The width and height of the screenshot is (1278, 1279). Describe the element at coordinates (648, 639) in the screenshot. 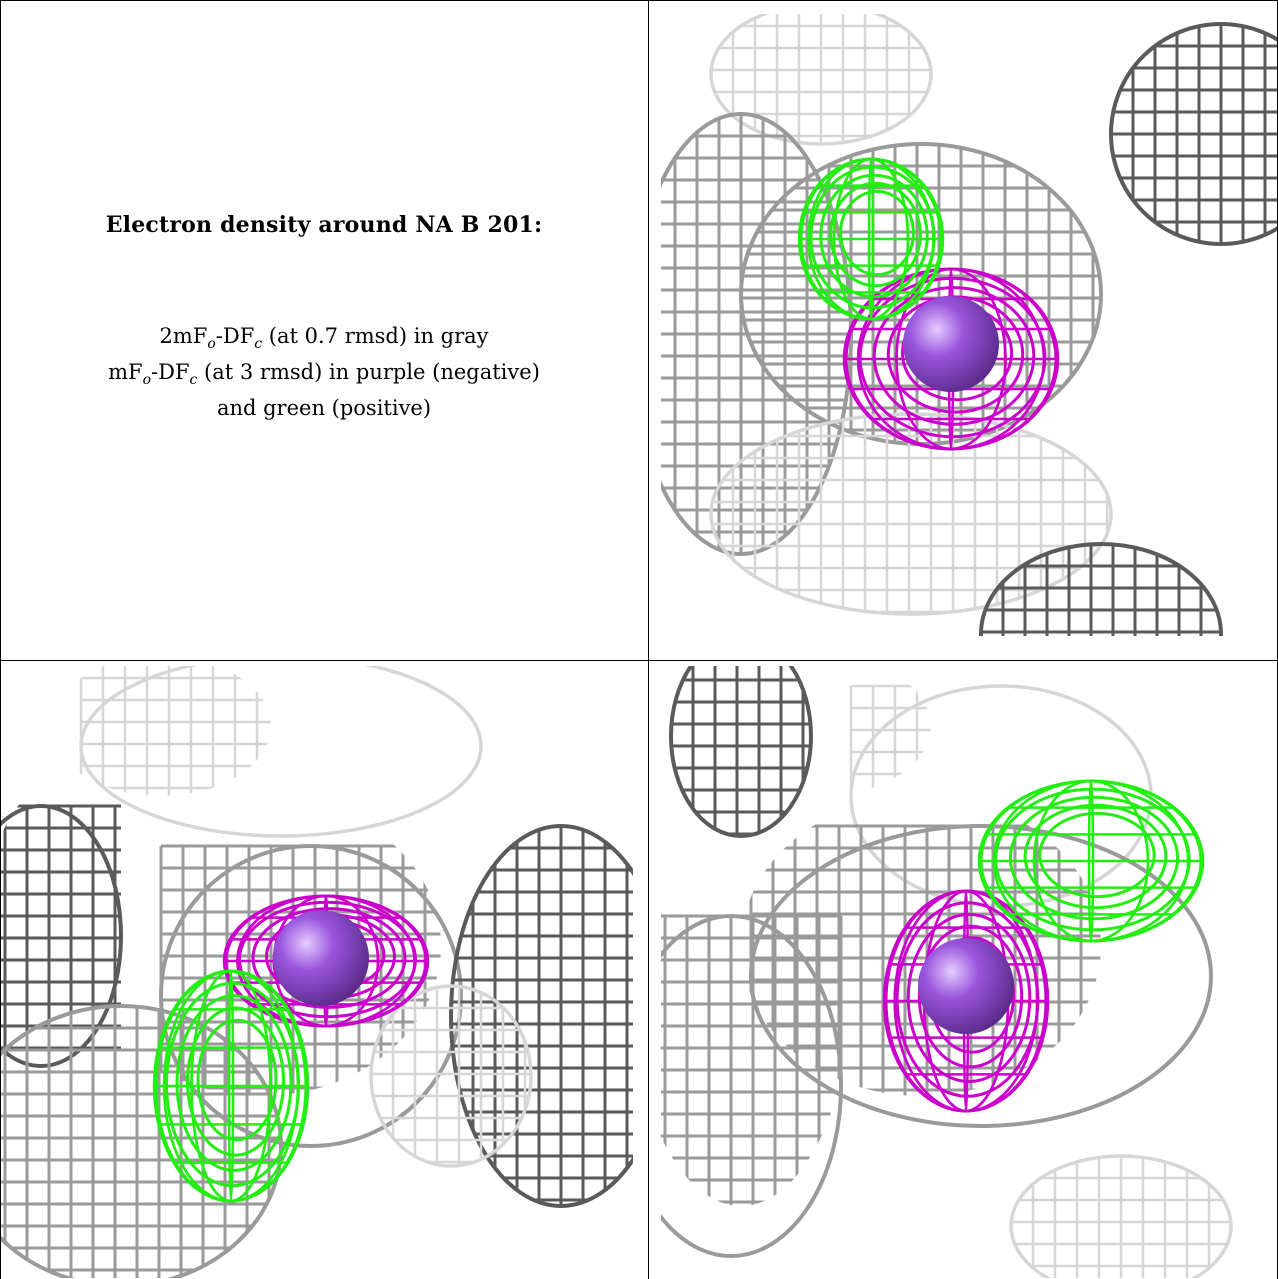

I see `center-divider-vertical` at that location.